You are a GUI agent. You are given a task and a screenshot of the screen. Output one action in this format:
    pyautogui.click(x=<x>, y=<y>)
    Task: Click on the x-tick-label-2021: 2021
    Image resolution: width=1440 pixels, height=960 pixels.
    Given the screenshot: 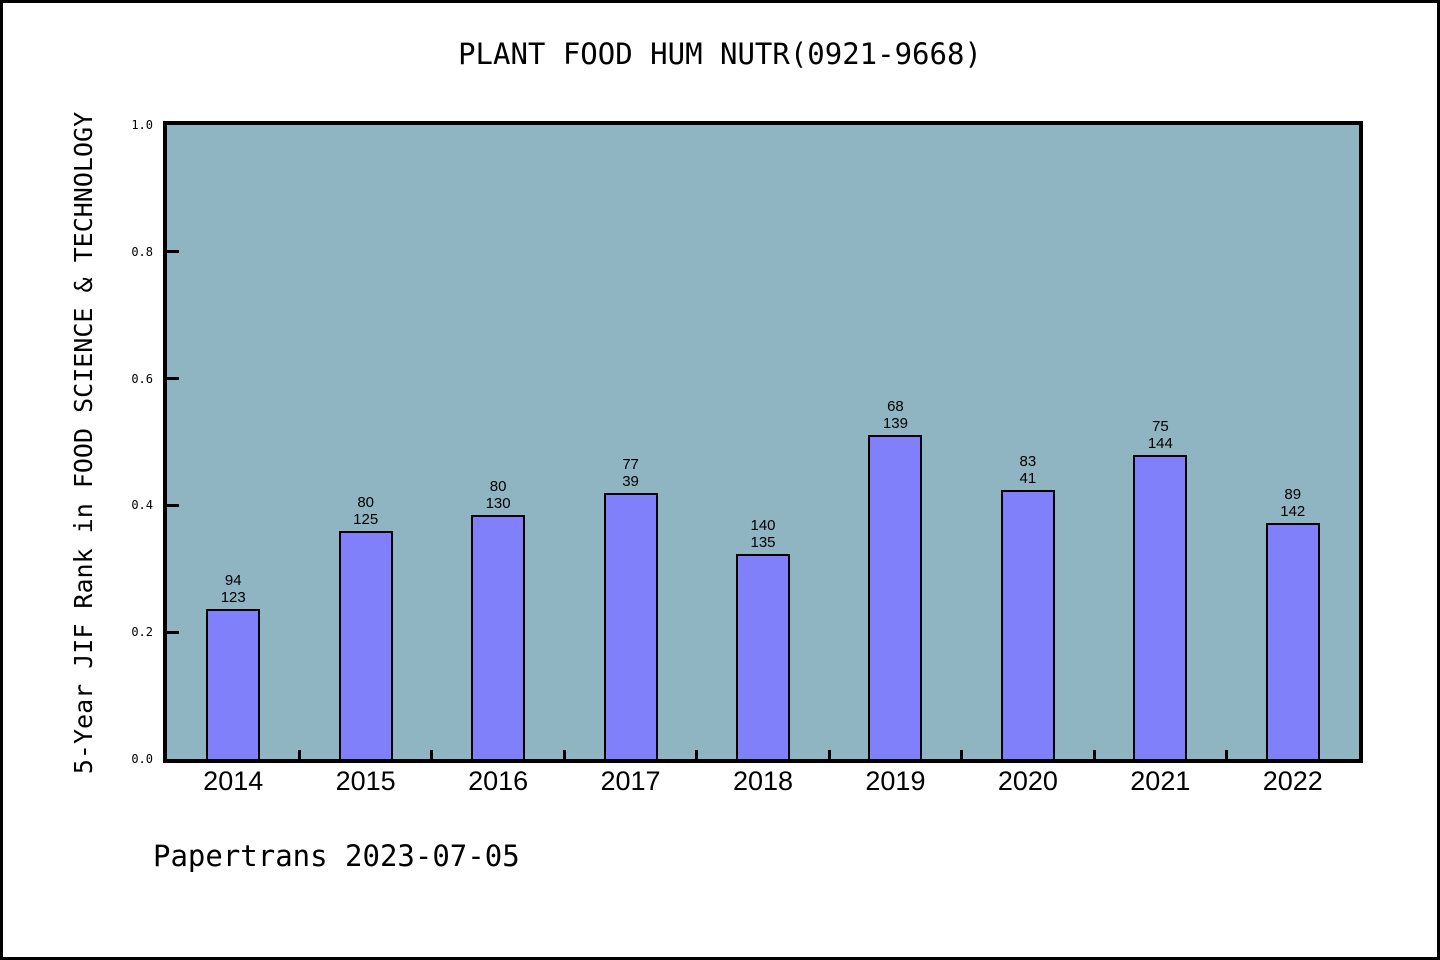 What is the action you would take?
    pyautogui.click(x=1160, y=781)
    